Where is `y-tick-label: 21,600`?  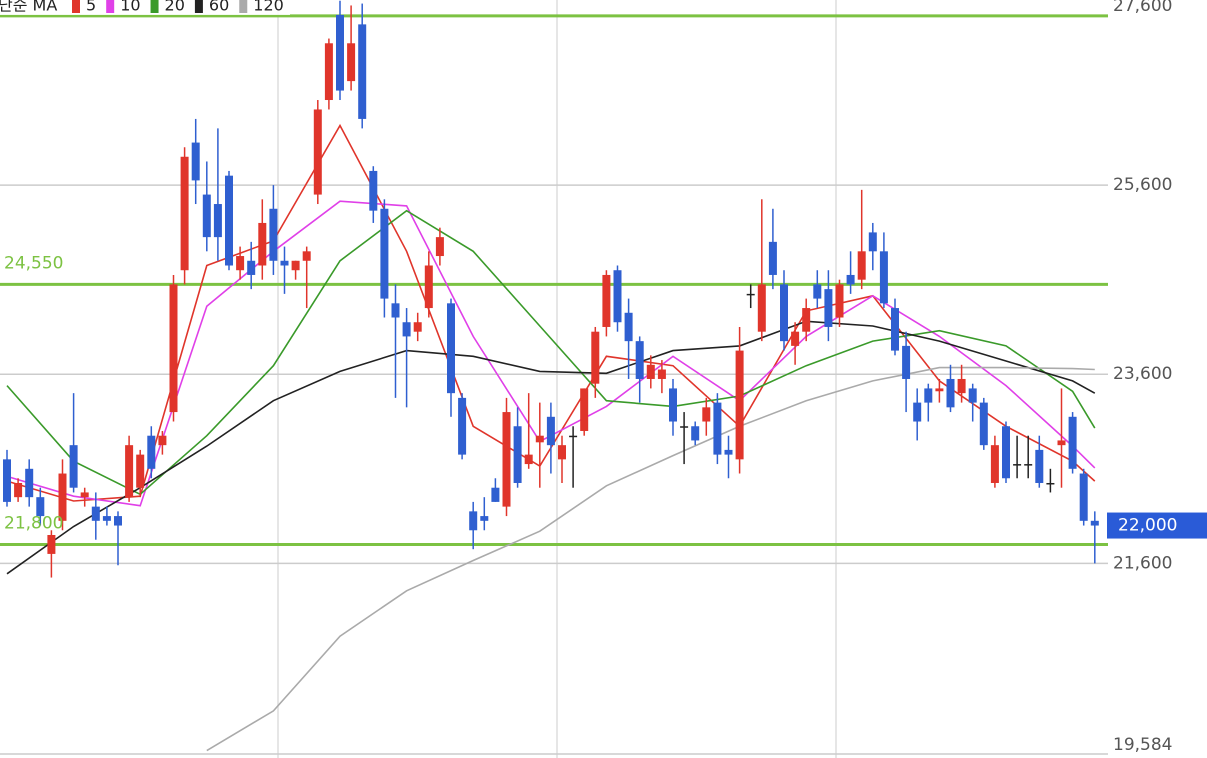
y-tick-label: 21,600 is located at coordinates (1142, 563).